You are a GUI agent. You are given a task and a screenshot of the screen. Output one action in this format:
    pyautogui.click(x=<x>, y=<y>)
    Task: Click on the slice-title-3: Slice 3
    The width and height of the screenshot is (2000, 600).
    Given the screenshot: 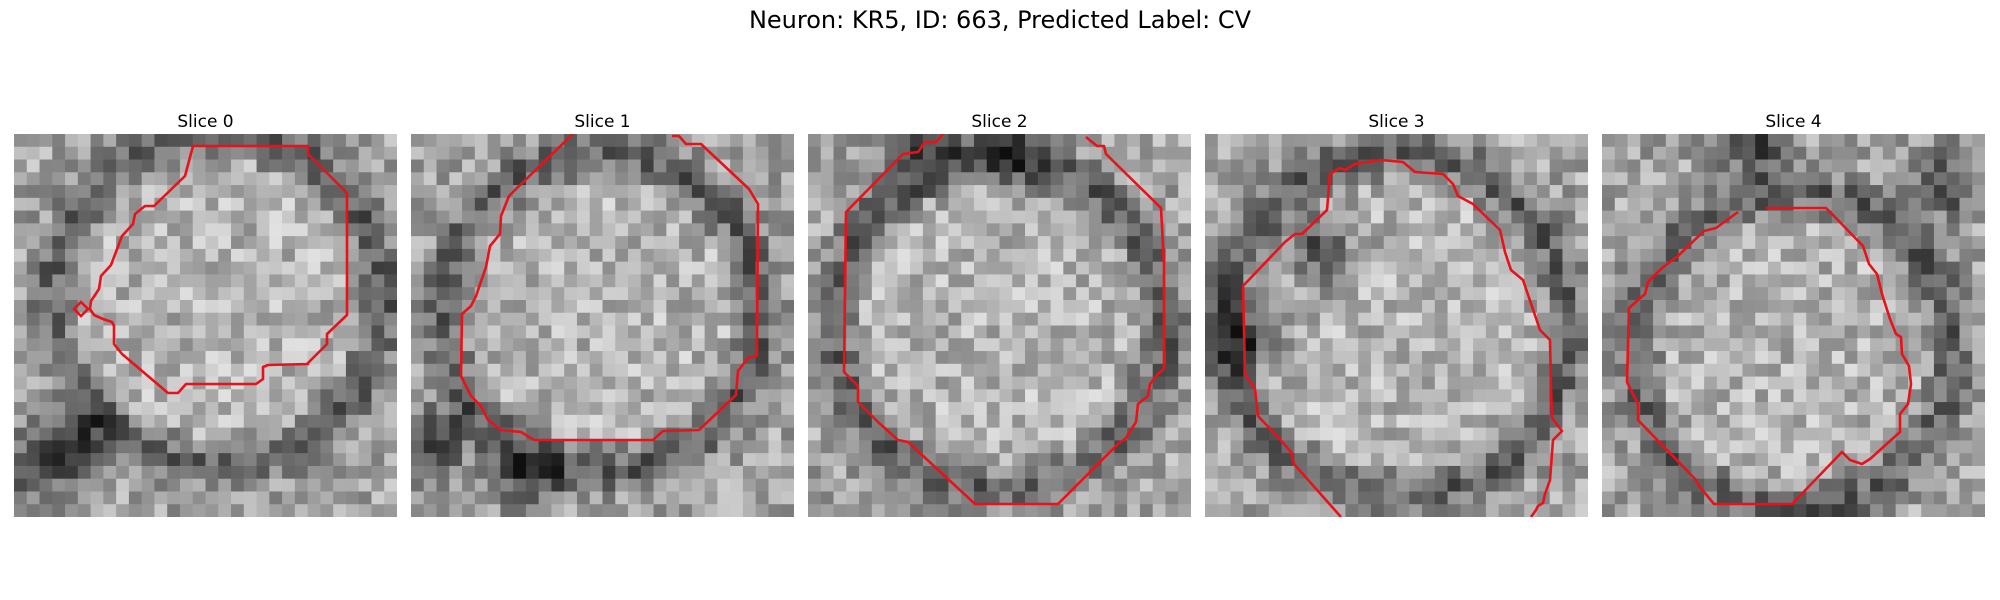 What is the action you would take?
    pyautogui.click(x=1396, y=122)
    